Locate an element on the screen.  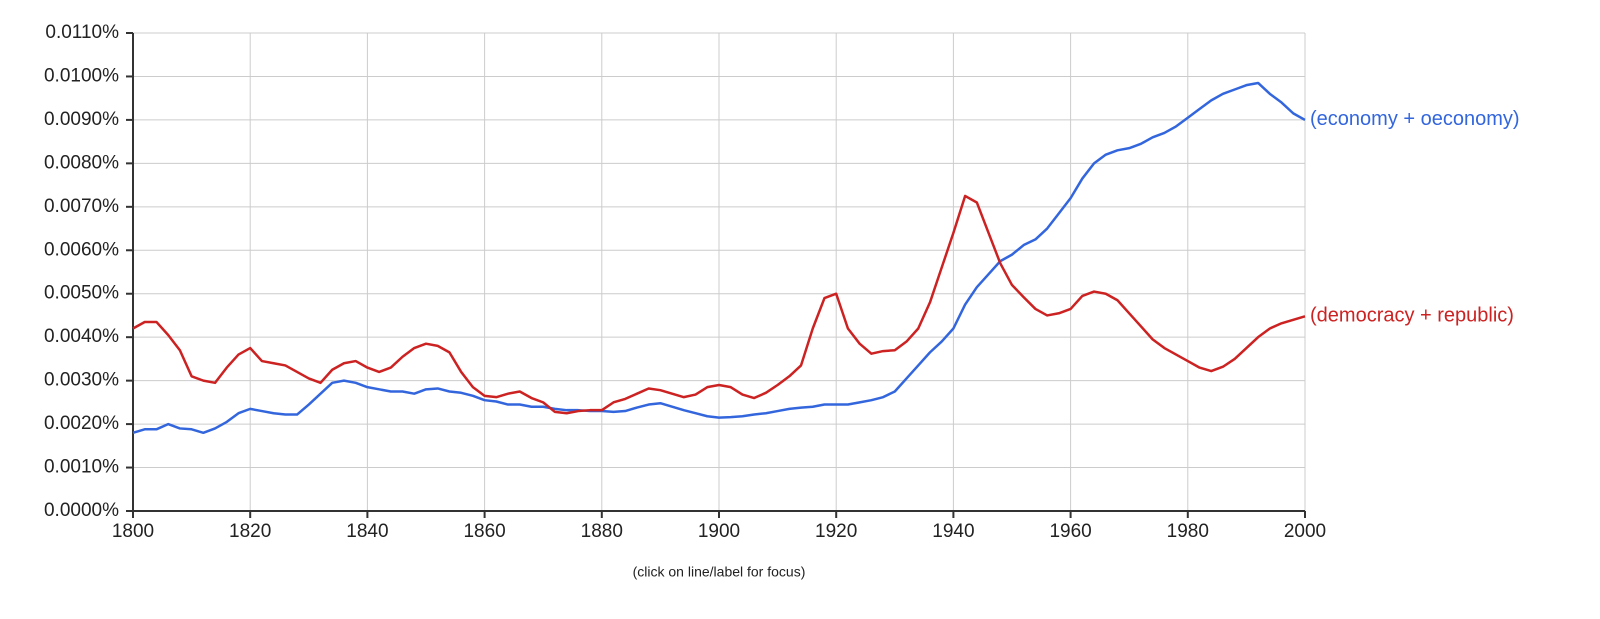
x-tick-label: 1920 is located at coordinates (836, 531).